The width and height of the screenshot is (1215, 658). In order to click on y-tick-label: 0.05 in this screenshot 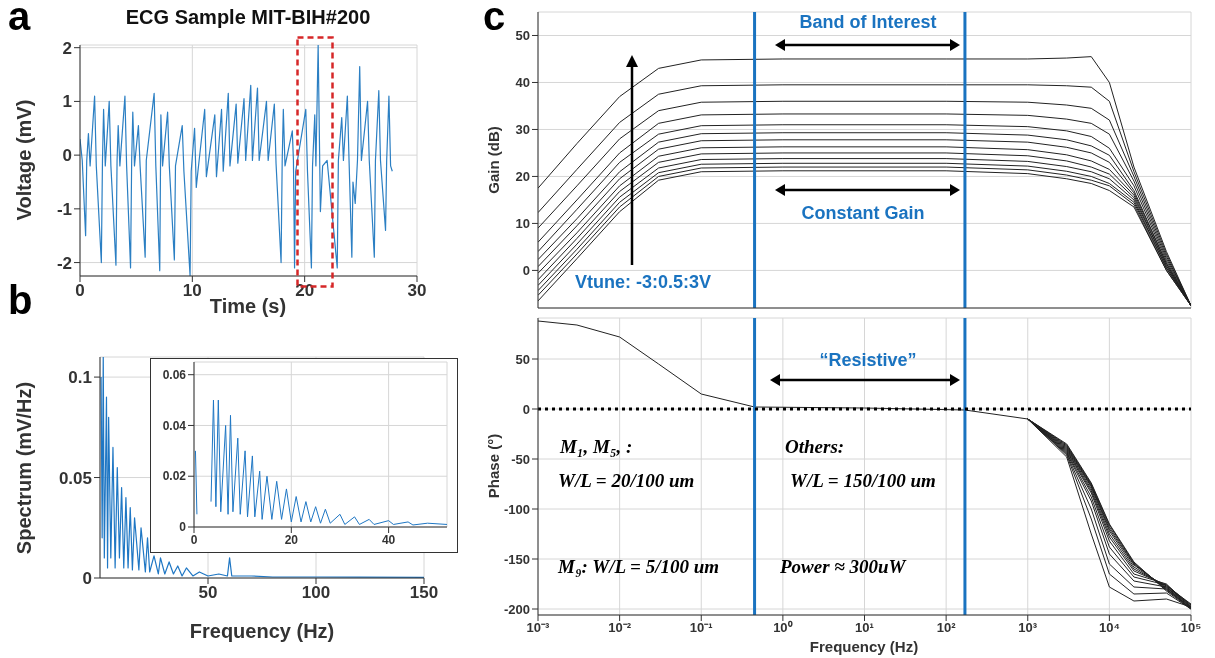, I will do `click(75, 478)`.